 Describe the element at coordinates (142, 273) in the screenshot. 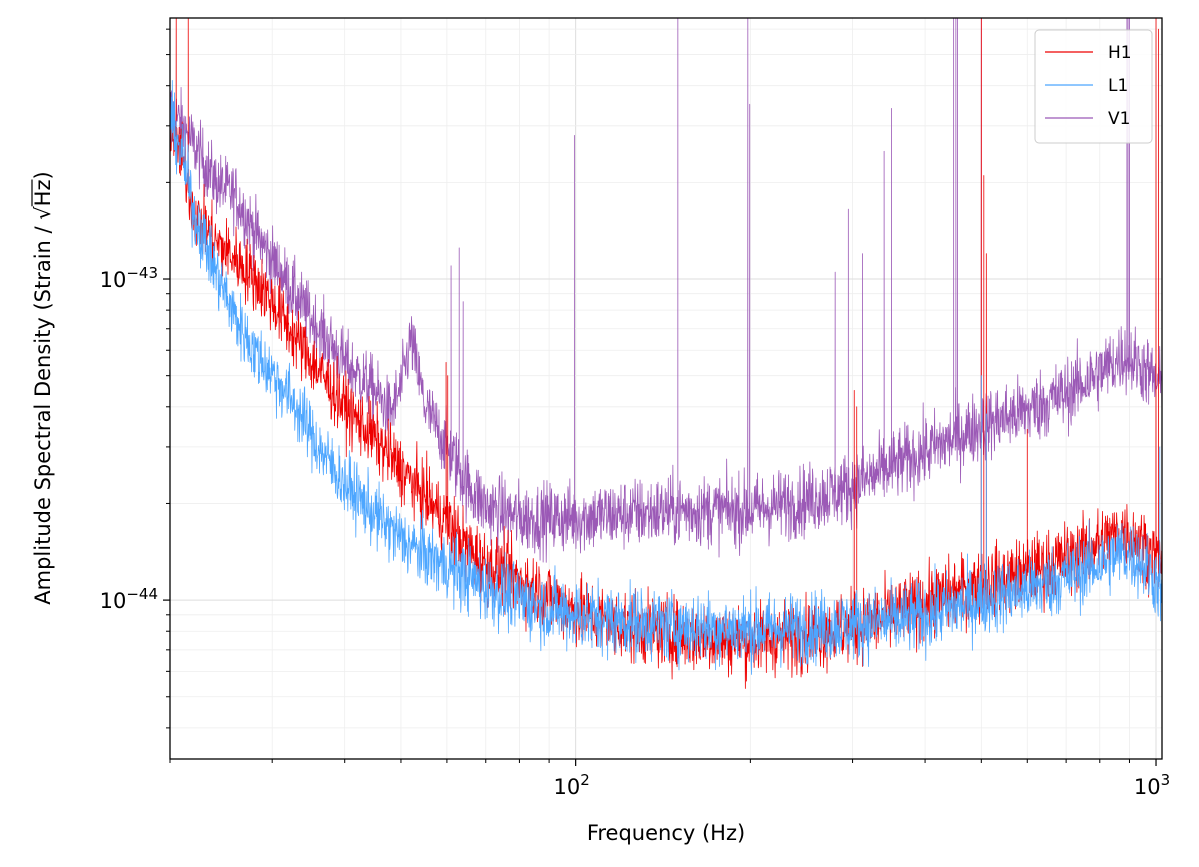

I see `y-tick-label-exponent: −43` at that location.